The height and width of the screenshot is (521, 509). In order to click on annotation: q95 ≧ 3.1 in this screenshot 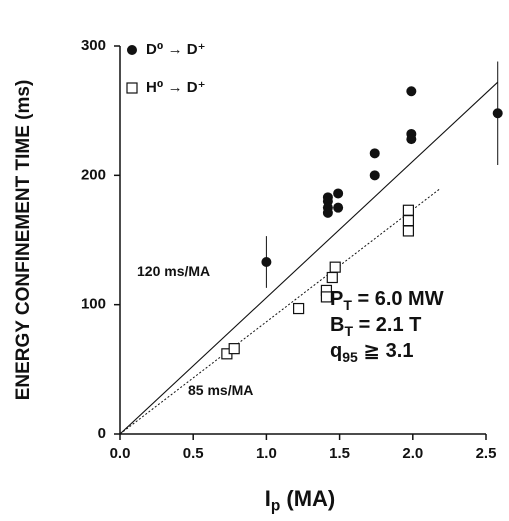, I will do `click(371, 352)`.